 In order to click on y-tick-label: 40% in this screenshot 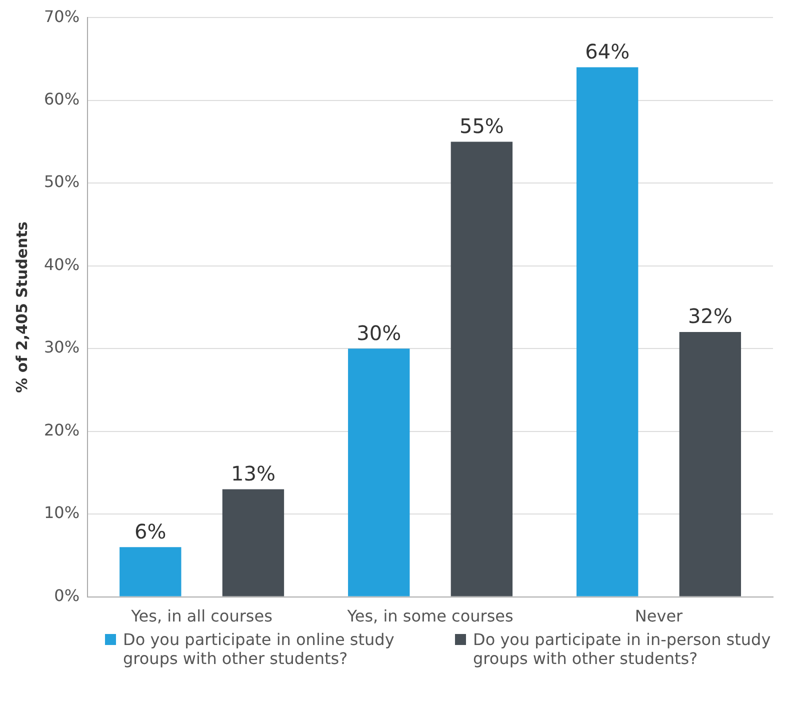, I will do `click(62, 264)`.